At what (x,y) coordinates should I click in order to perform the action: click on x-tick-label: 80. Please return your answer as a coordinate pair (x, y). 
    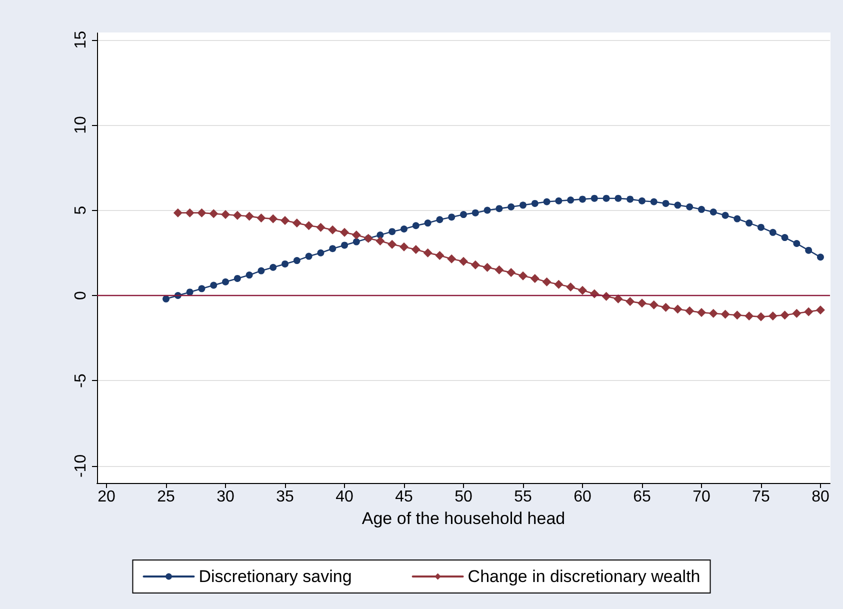
    Looking at the image, I should click on (821, 497).